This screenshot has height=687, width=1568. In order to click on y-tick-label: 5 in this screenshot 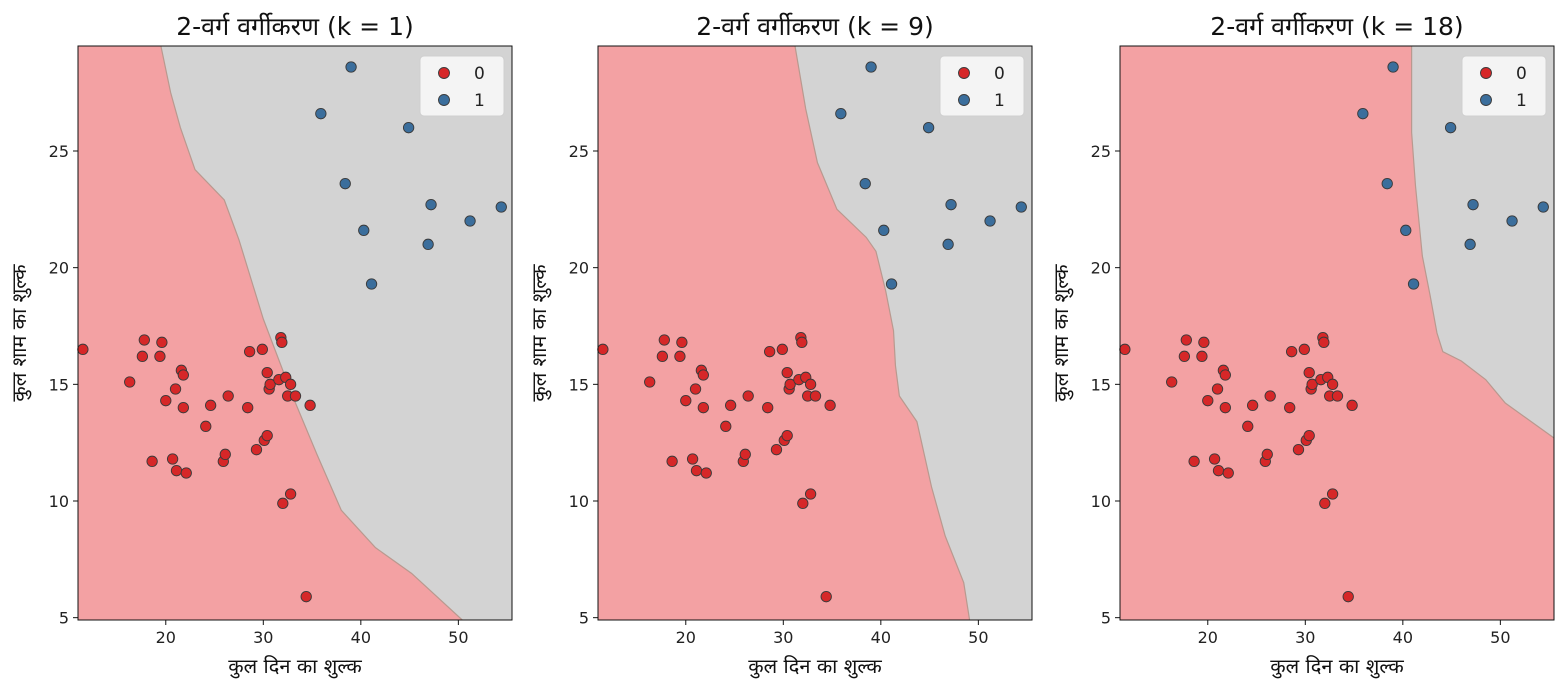, I will do `click(64, 618)`.